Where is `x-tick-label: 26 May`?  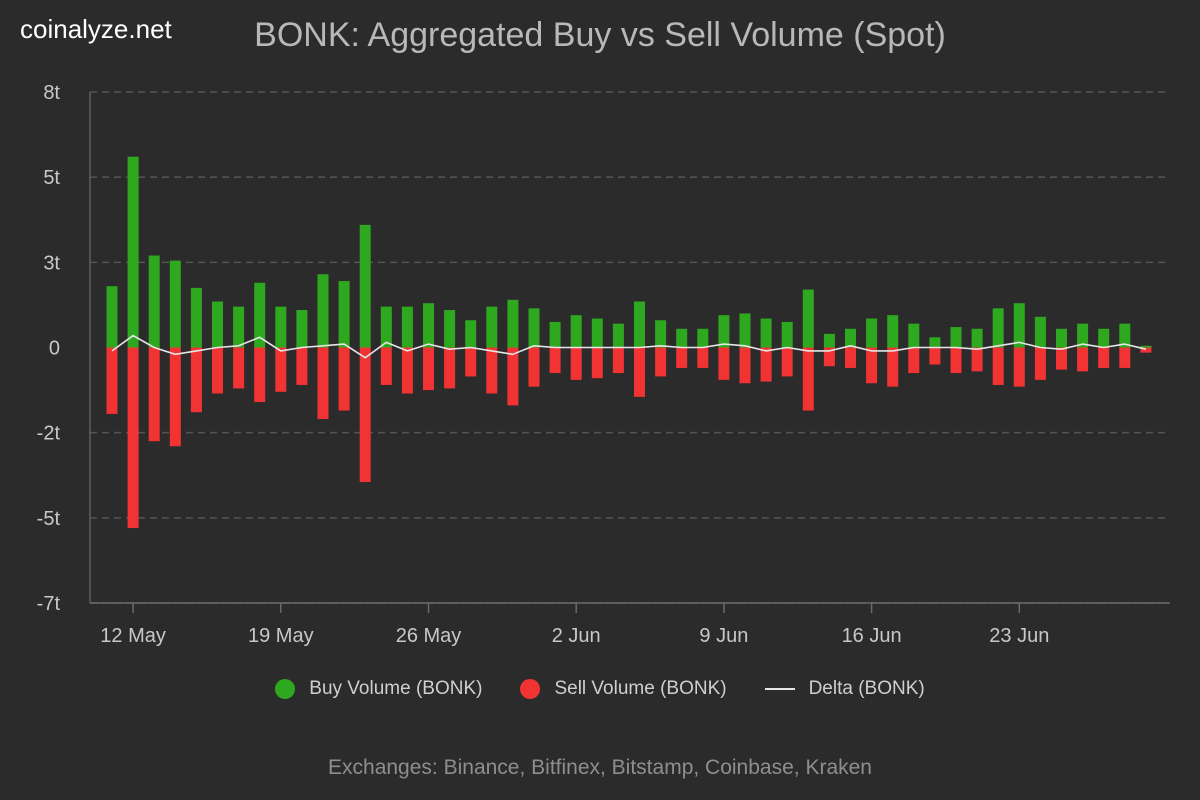 x-tick-label: 26 May is located at coordinates (429, 636).